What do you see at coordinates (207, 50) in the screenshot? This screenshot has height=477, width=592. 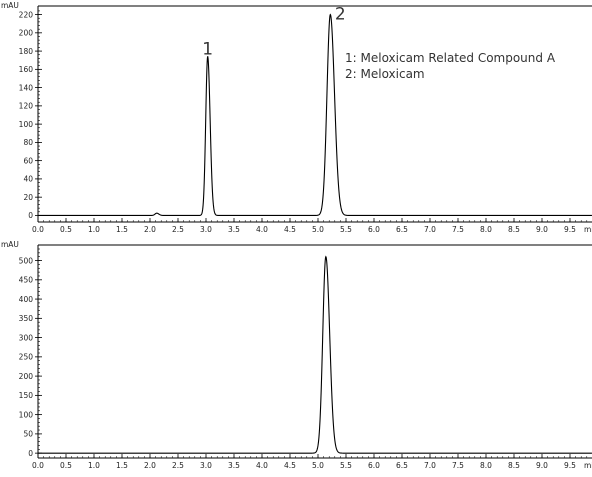 I see `peak-label-1: 1` at bounding box center [207, 50].